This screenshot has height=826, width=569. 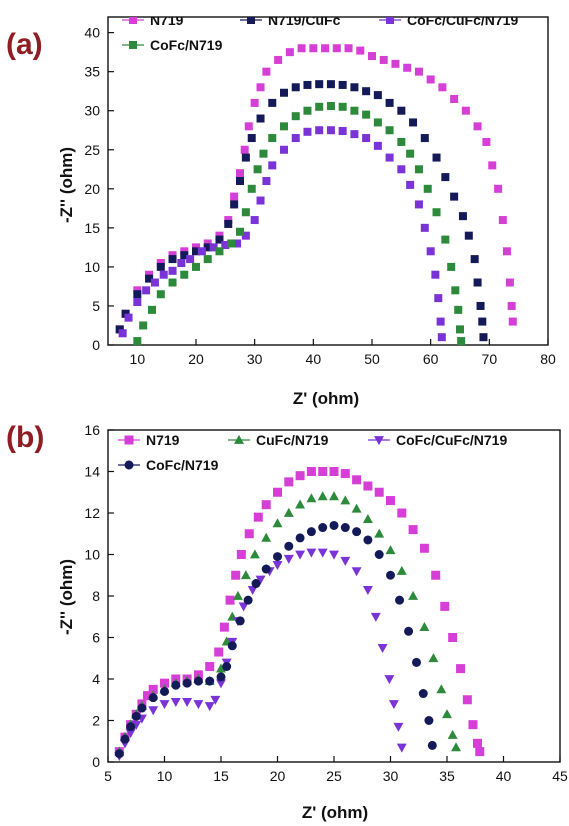 I want to click on x-tick-label: 35, so click(x=447, y=776).